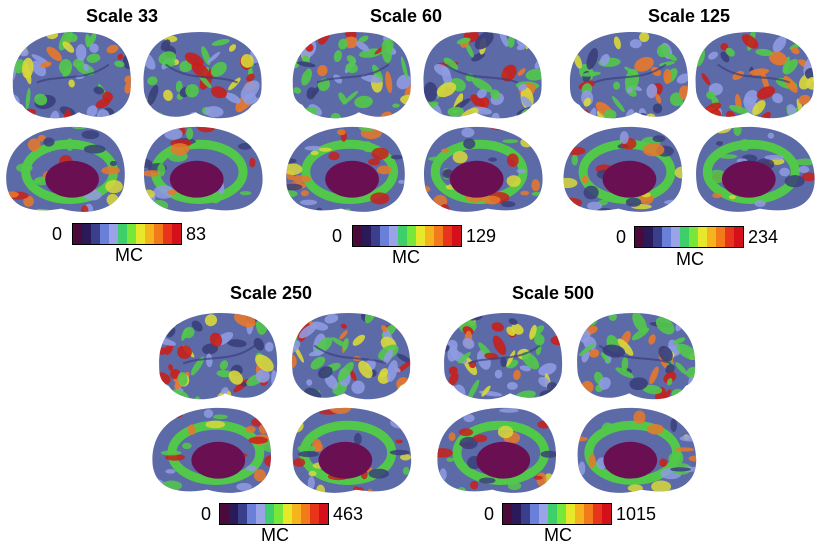 The height and width of the screenshot is (548, 829). What do you see at coordinates (689, 16) in the screenshot?
I see `panel-title: Scale 125` at bounding box center [689, 16].